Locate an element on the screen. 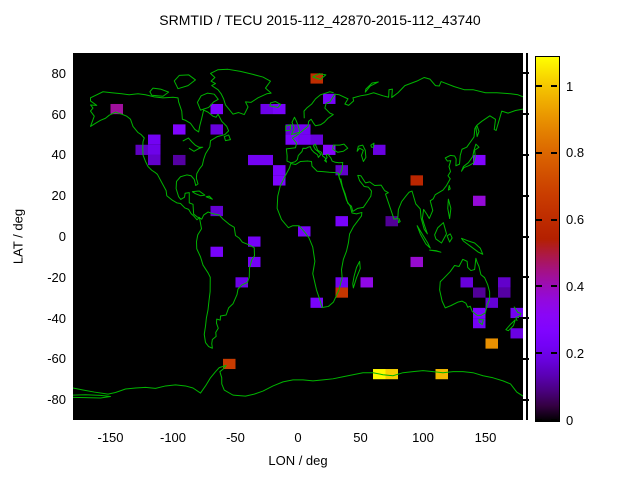 This screenshot has width=640, height=480. colorbar-tick-label: 0.6 is located at coordinates (575, 220).